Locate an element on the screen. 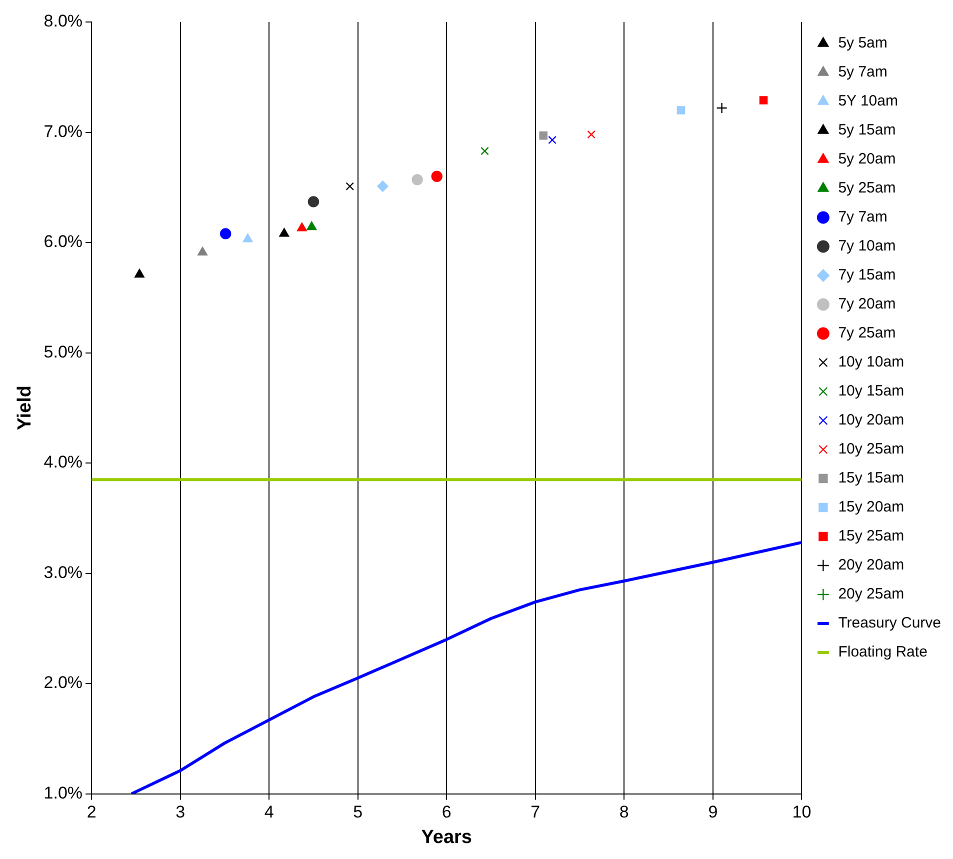 This screenshot has width=953, height=859. y-tick-label: 2.0% is located at coordinates (63, 682).